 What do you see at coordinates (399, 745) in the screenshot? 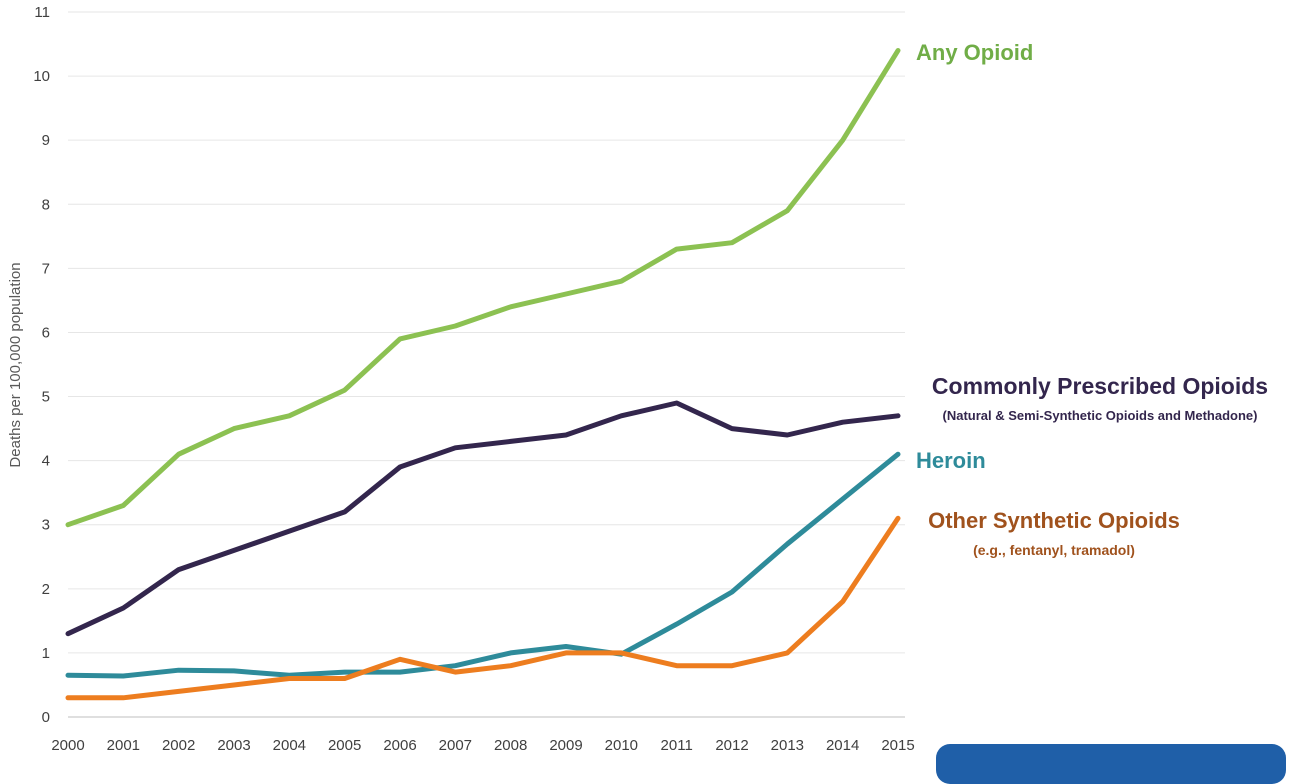
I see `x-tick-label: 2006` at bounding box center [399, 745].